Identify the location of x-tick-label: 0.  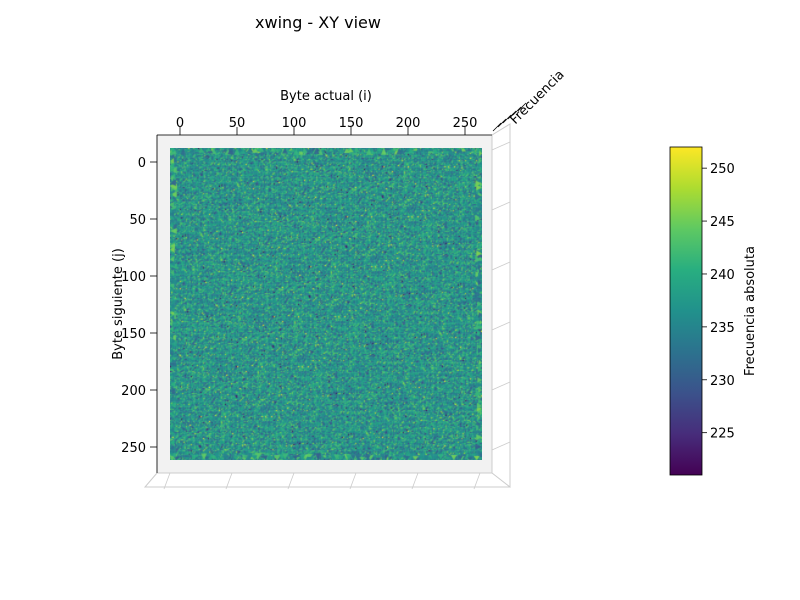
(180, 123).